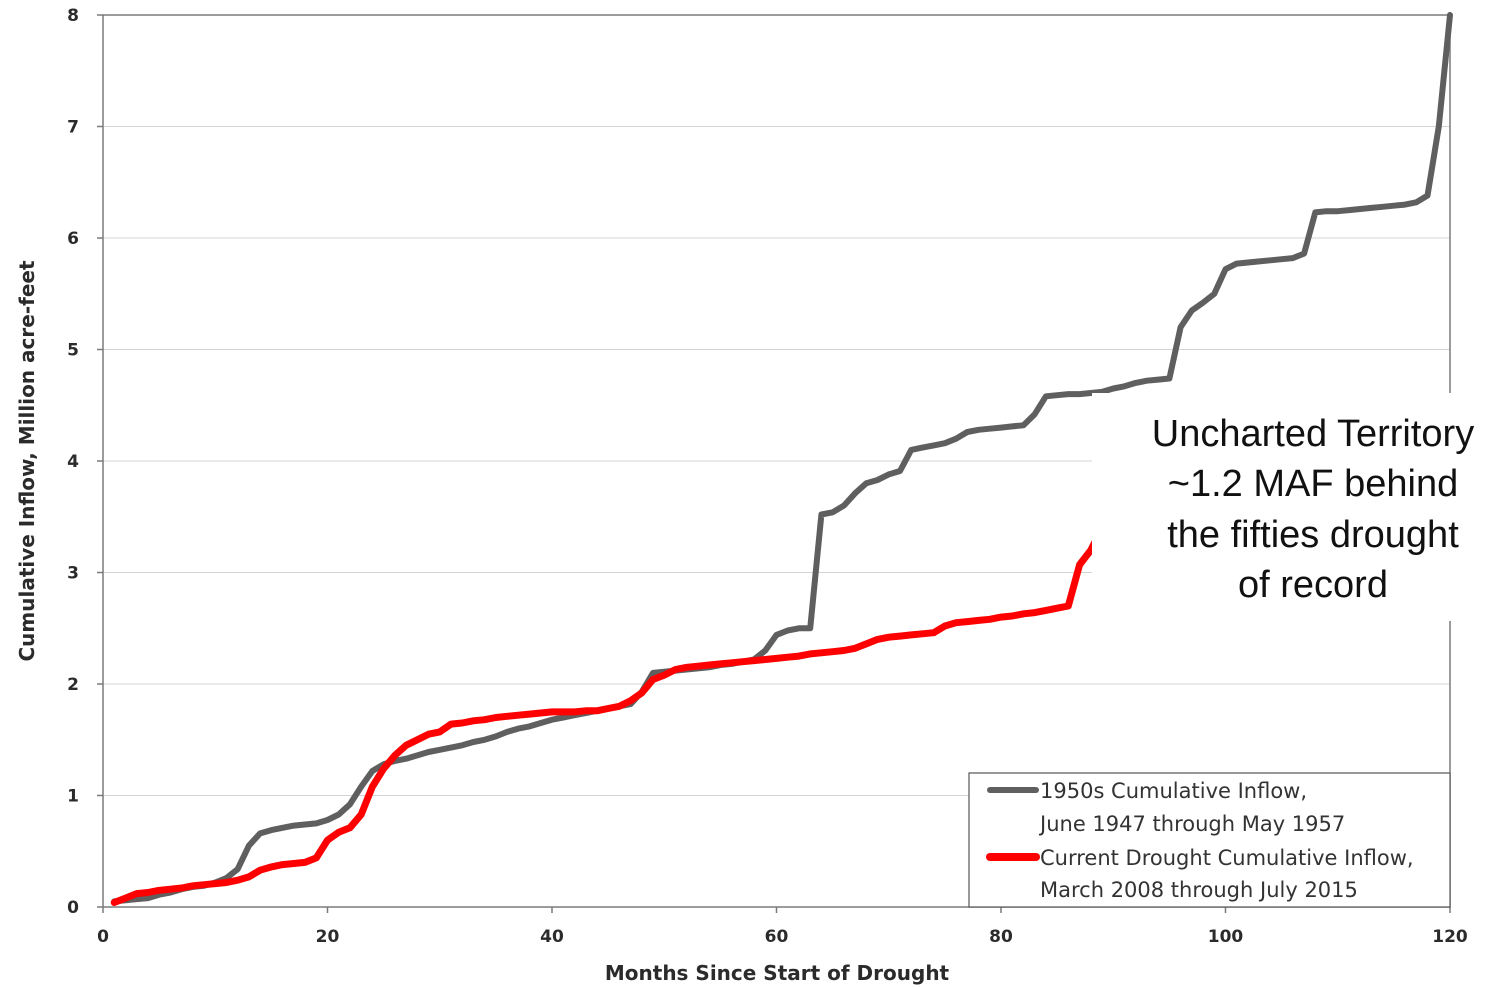 The width and height of the screenshot is (1503, 987). What do you see at coordinates (73, 16) in the screenshot?
I see `y-tick-label: 8` at bounding box center [73, 16].